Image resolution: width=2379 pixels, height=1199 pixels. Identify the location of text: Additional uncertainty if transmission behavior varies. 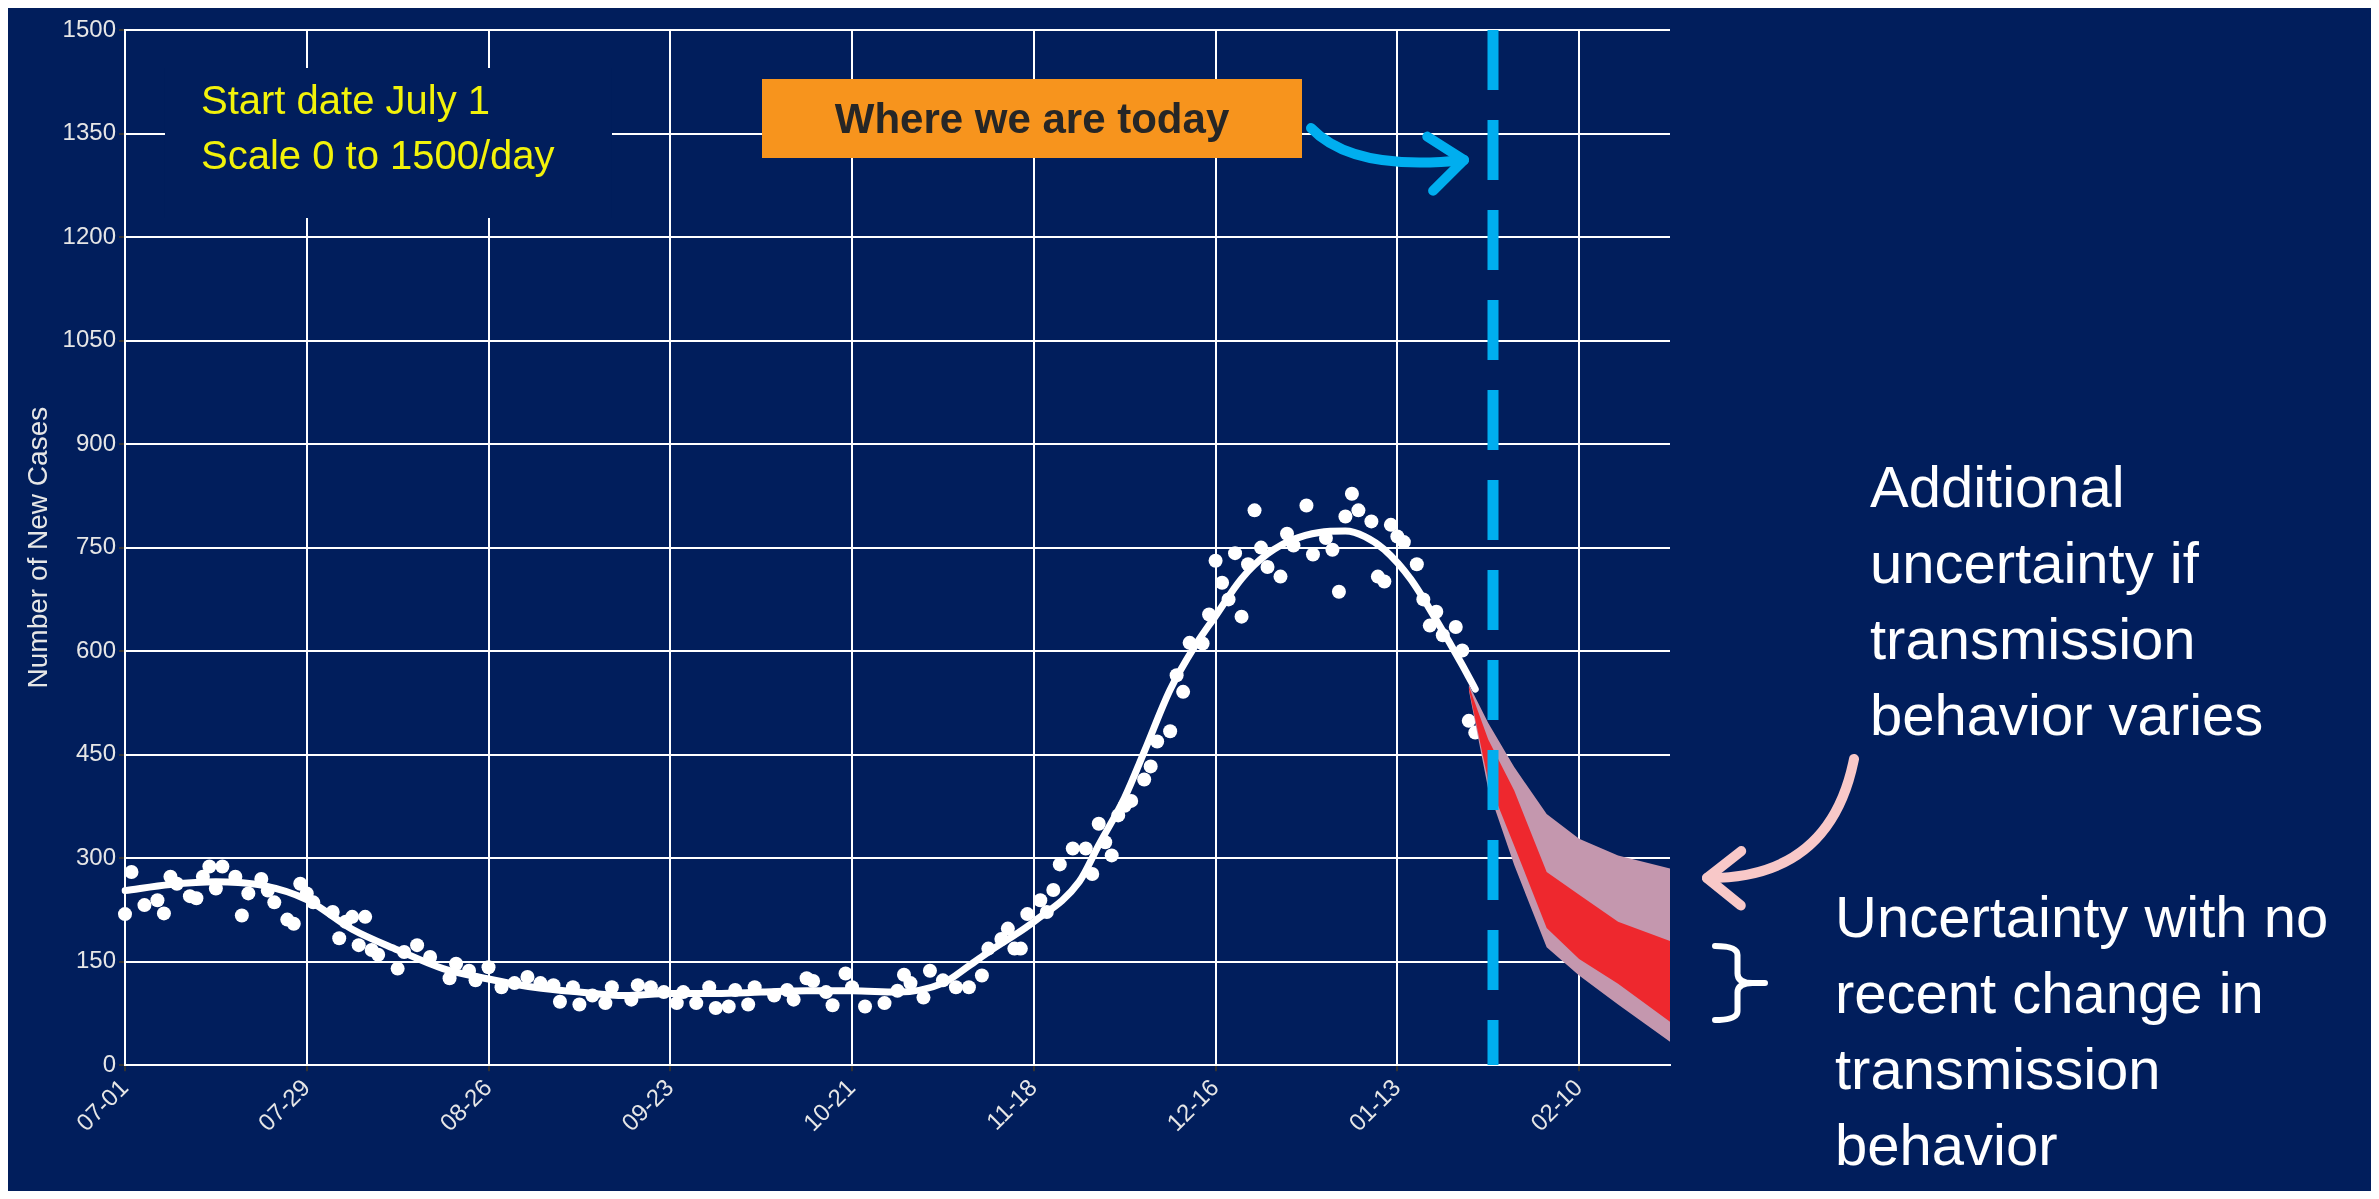
(2067, 601).